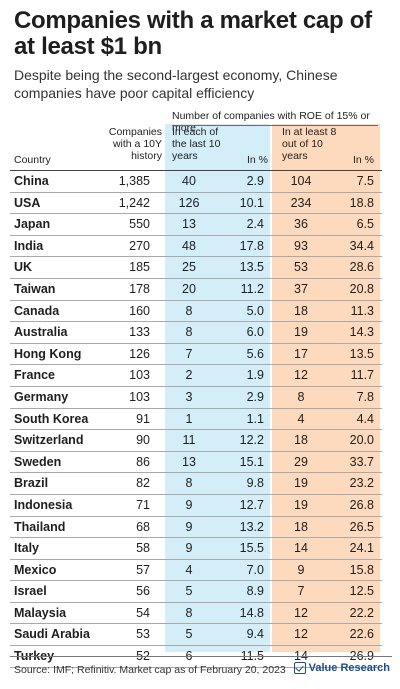 The image size is (400, 689). What do you see at coordinates (196, 170) in the screenshot?
I see `header-rule` at bounding box center [196, 170].